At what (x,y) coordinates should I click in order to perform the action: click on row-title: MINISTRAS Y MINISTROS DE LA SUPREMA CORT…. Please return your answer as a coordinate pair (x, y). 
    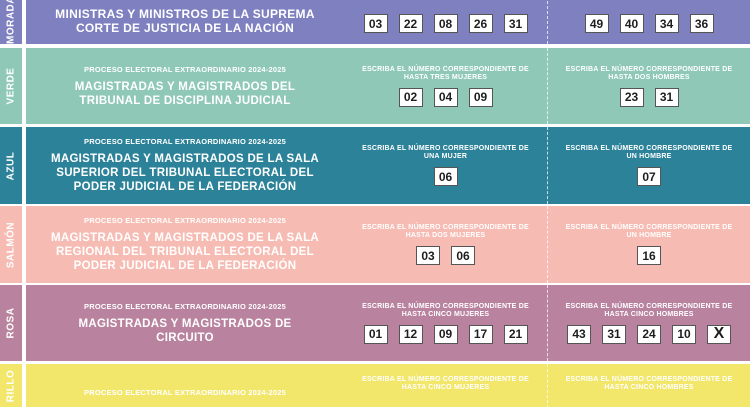
    Looking at the image, I should click on (185, 21).